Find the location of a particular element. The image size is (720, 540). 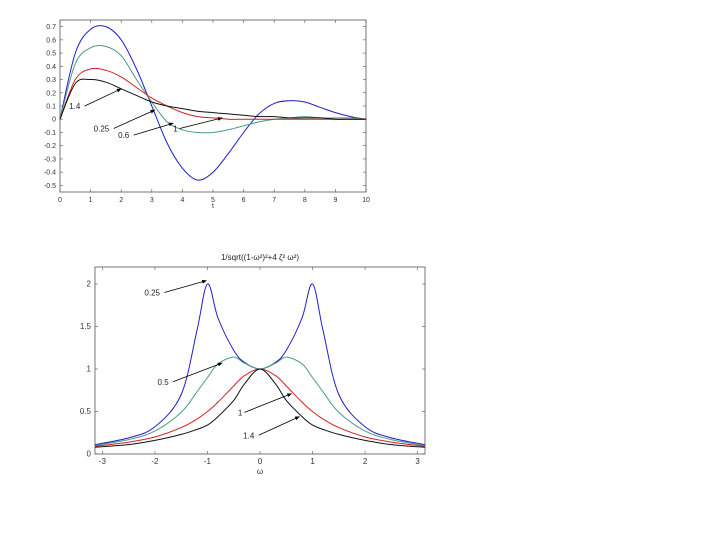

axes-frame is located at coordinates (213, 106).